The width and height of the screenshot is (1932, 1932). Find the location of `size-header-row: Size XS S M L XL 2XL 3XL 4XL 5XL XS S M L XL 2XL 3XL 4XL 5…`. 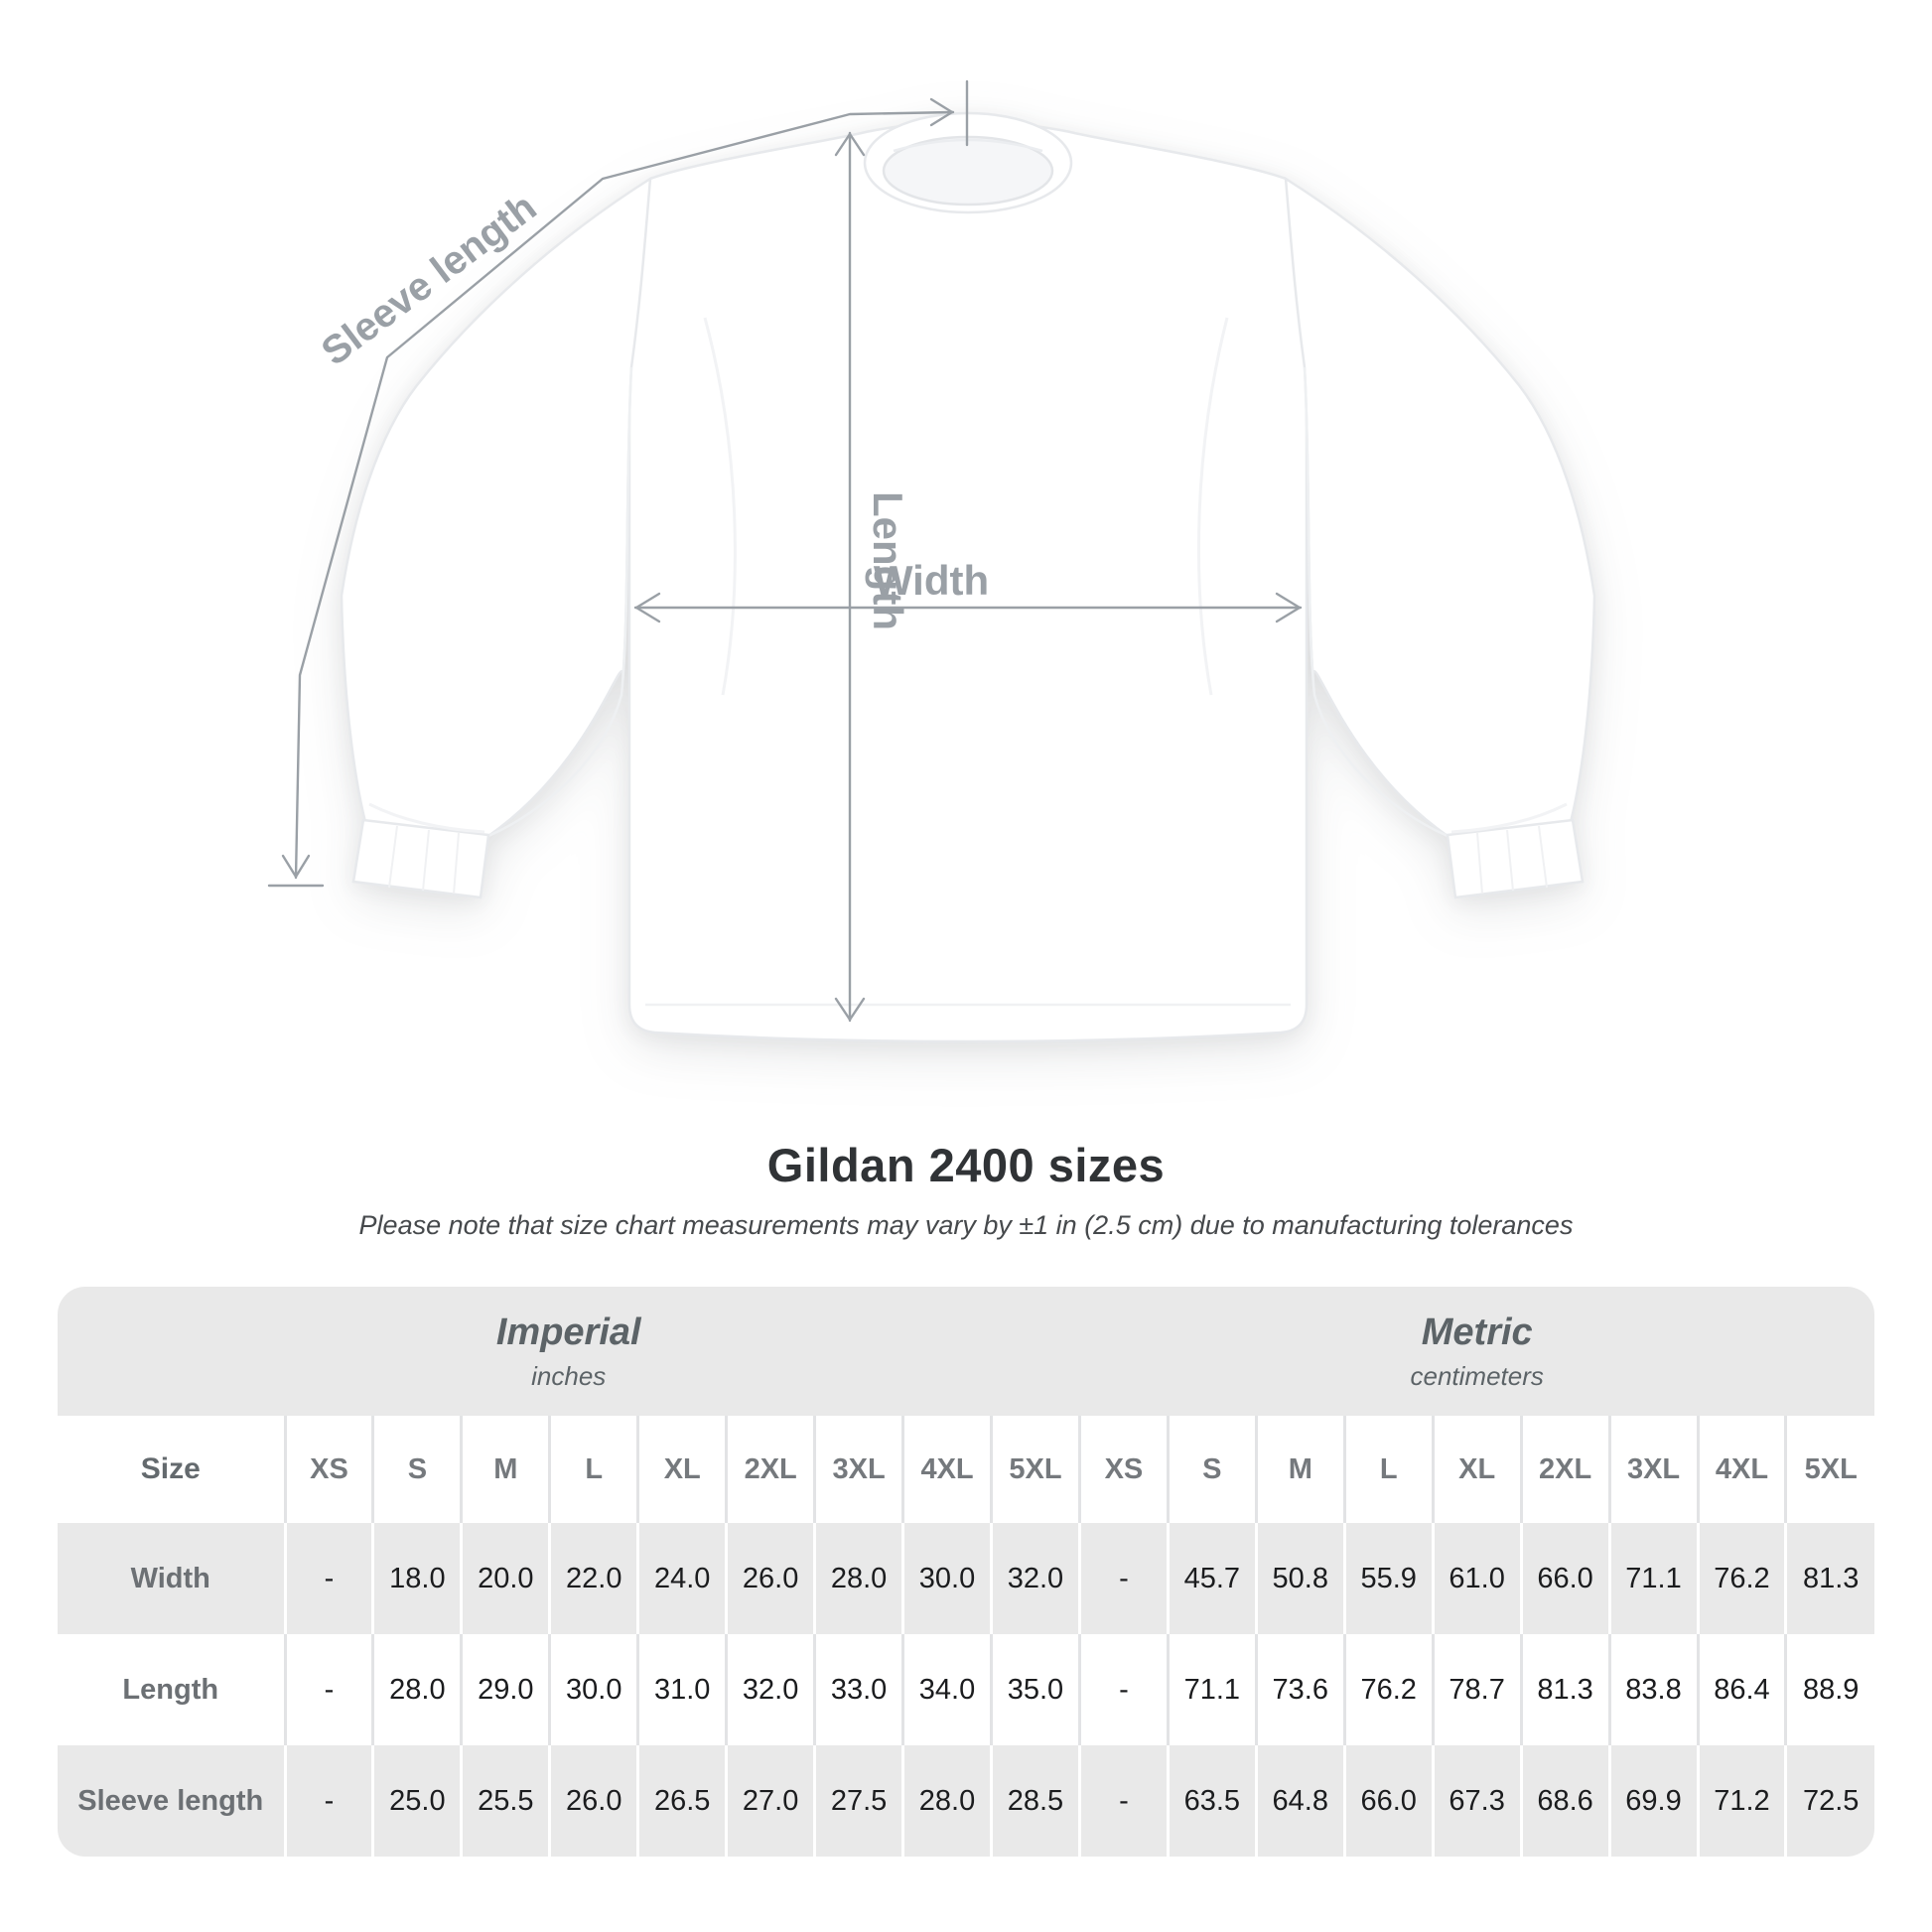

size-header-row: Size XS S M L XL 2XL 3XL 4XL 5XL XS S M L XL 2XL 3XL 4XL 5… is located at coordinates (966, 1470).